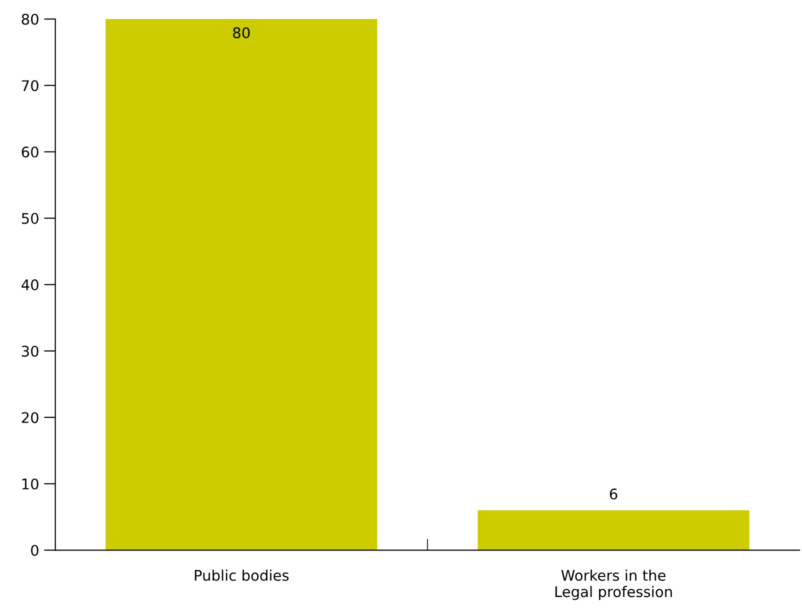  I want to click on data-label: 80, so click(241, 32).